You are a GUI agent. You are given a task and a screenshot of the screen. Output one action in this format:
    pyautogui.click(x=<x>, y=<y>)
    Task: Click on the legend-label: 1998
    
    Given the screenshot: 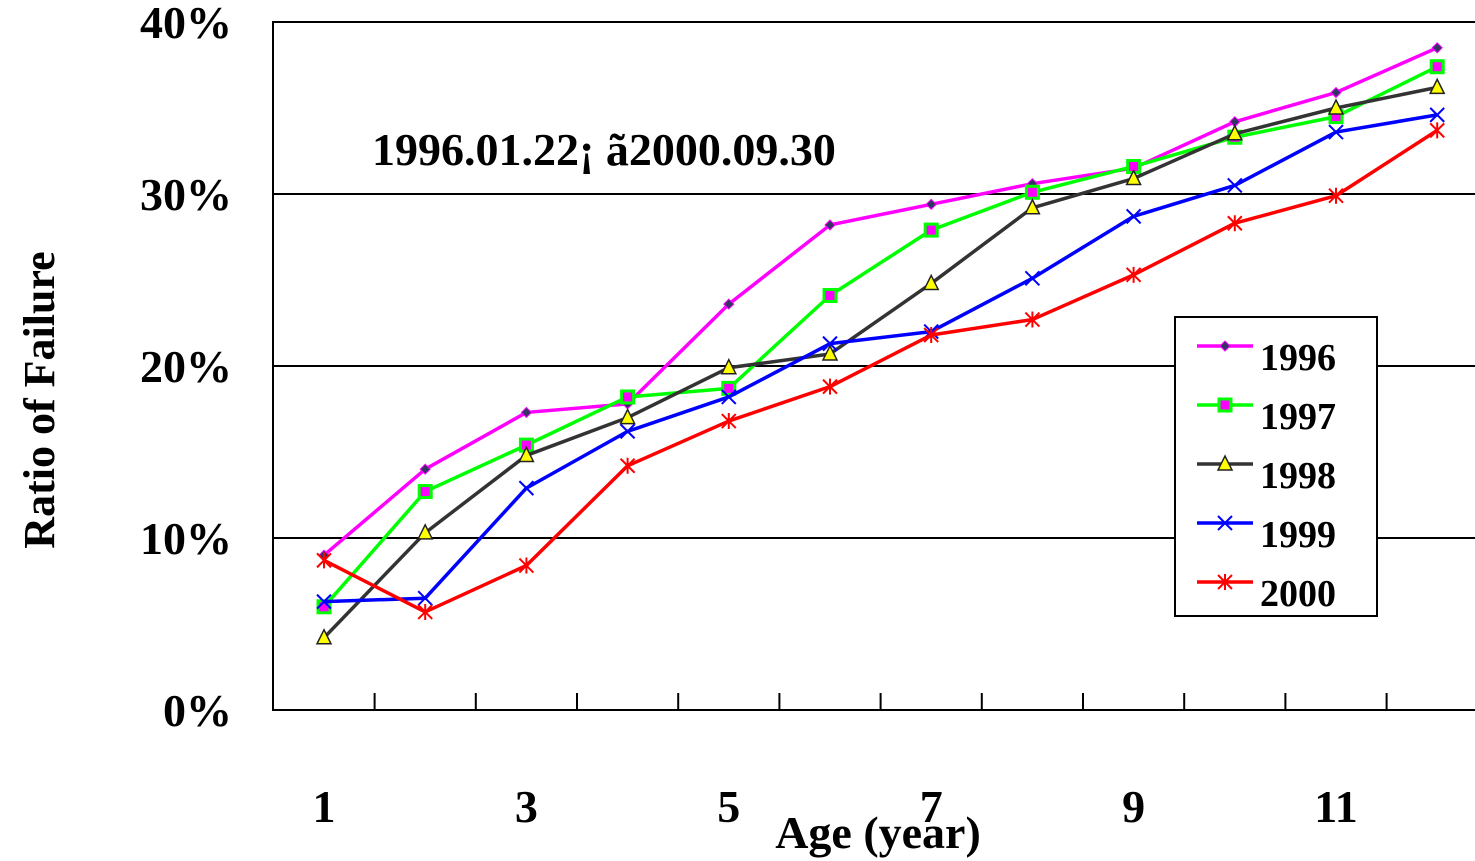 What is the action you would take?
    pyautogui.click(x=1298, y=476)
    